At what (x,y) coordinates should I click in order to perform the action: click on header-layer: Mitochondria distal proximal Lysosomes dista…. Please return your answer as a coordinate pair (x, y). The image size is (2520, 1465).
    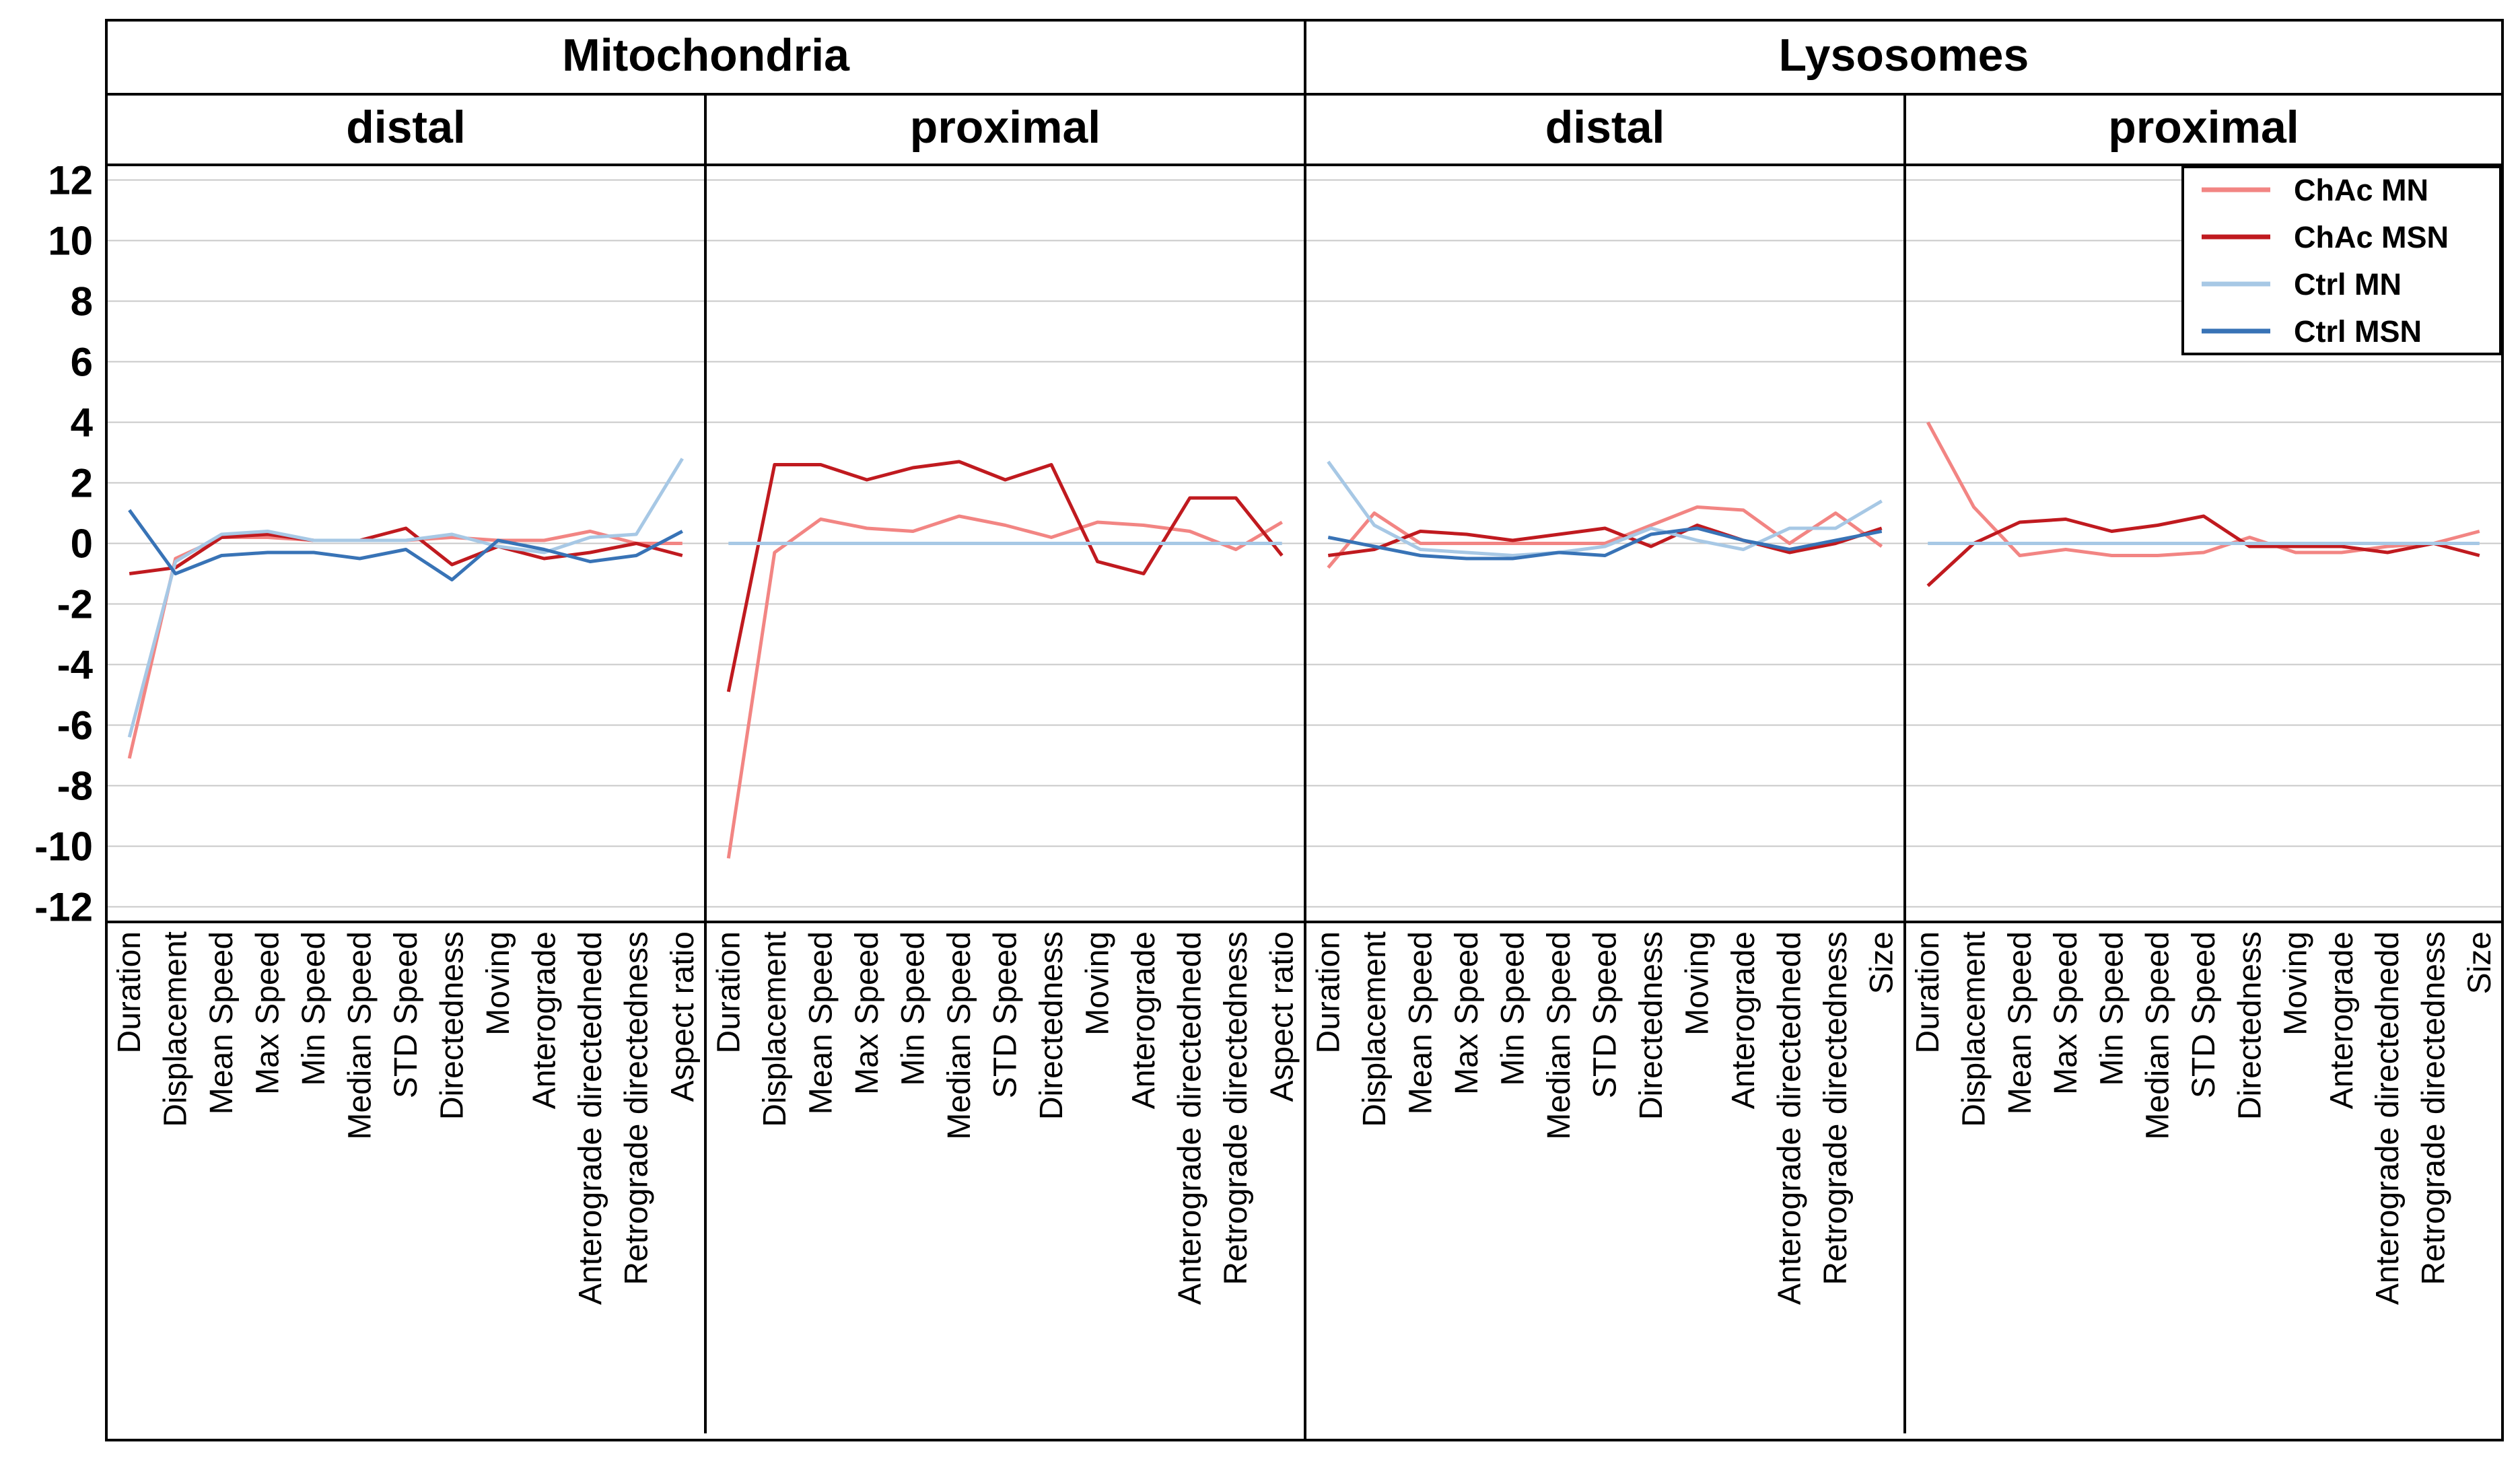
    Looking at the image, I should click on (1323, 91).